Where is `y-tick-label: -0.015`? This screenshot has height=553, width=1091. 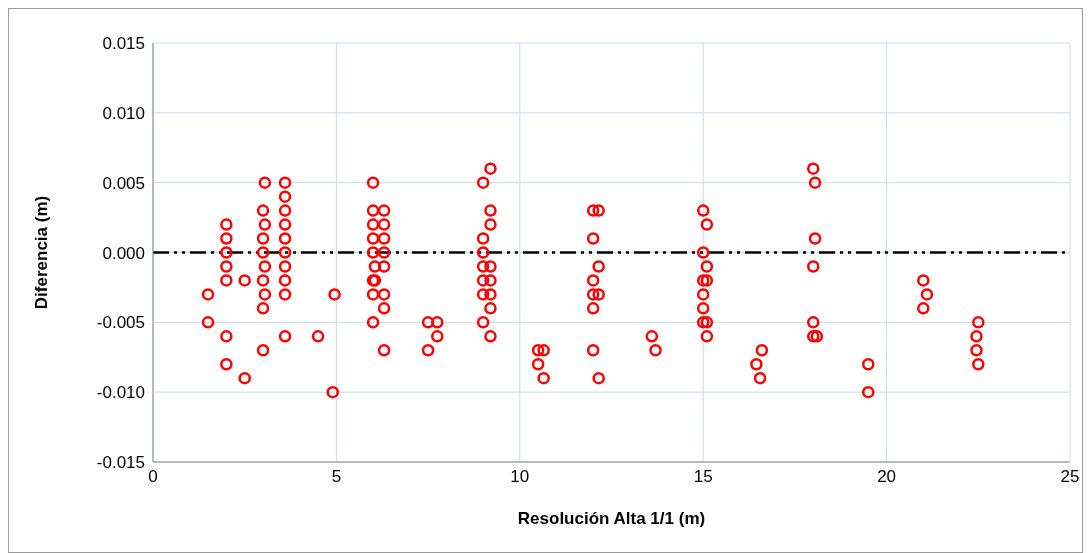 y-tick-label: -0.015 is located at coordinates (120, 463).